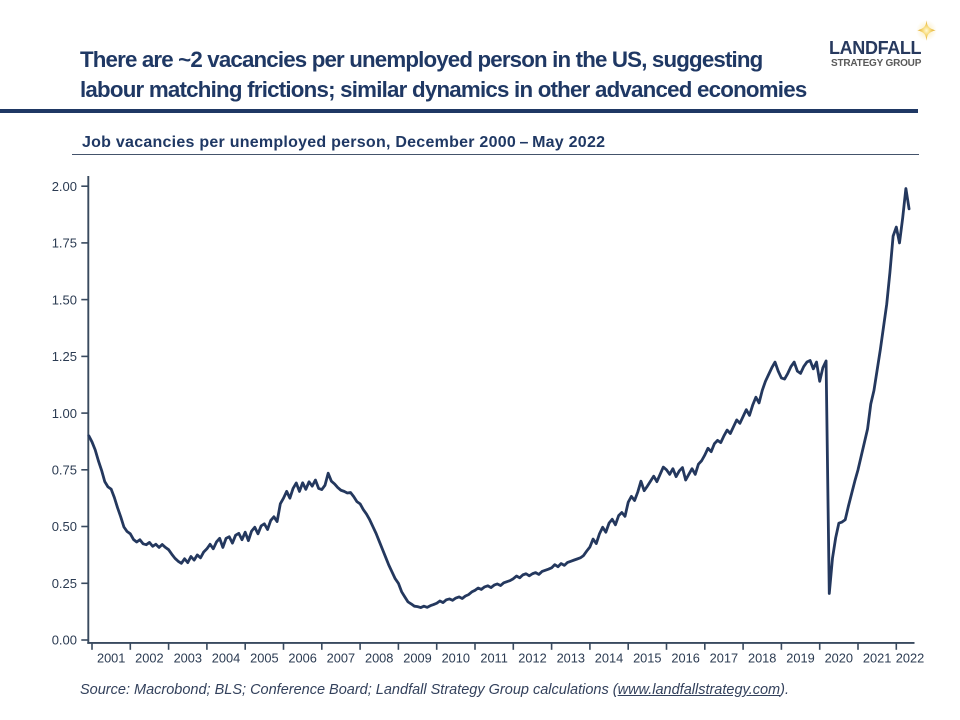 The height and width of the screenshot is (720, 960). I want to click on svg-text: 2019, so click(800, 658).